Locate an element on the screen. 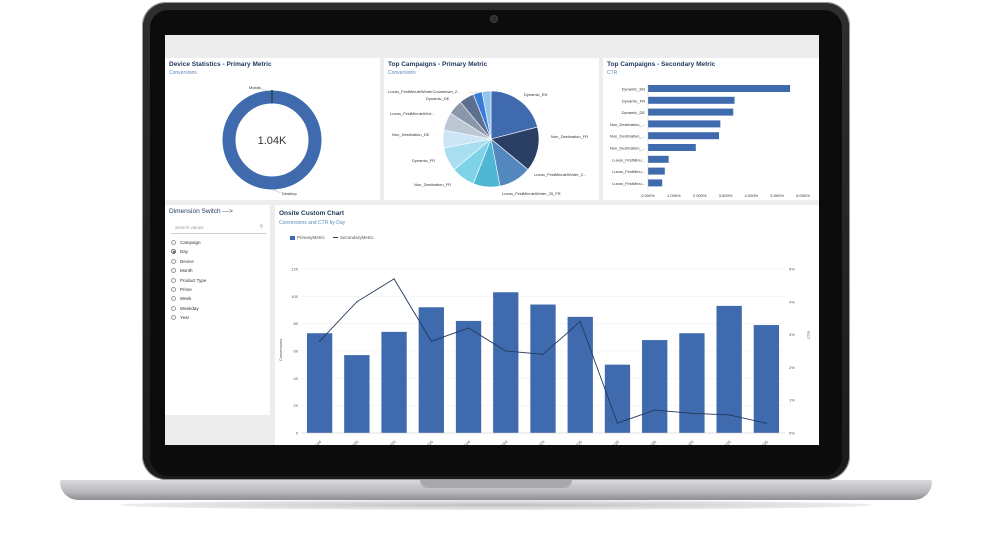 Image resolution: width=992 pixels, height=555 pixels. pie-label: Dynamic_DE is located at coordinates (438, 98).